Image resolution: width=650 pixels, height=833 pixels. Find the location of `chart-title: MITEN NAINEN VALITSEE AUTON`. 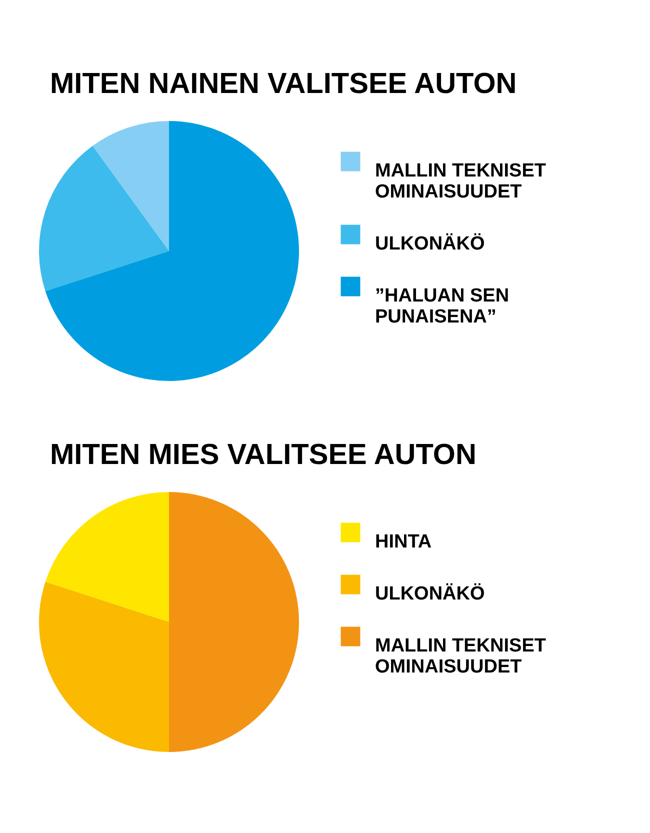

chart-title: MITEN NAINEN VALITSEE AUTON is located at coordinates (283, 84).